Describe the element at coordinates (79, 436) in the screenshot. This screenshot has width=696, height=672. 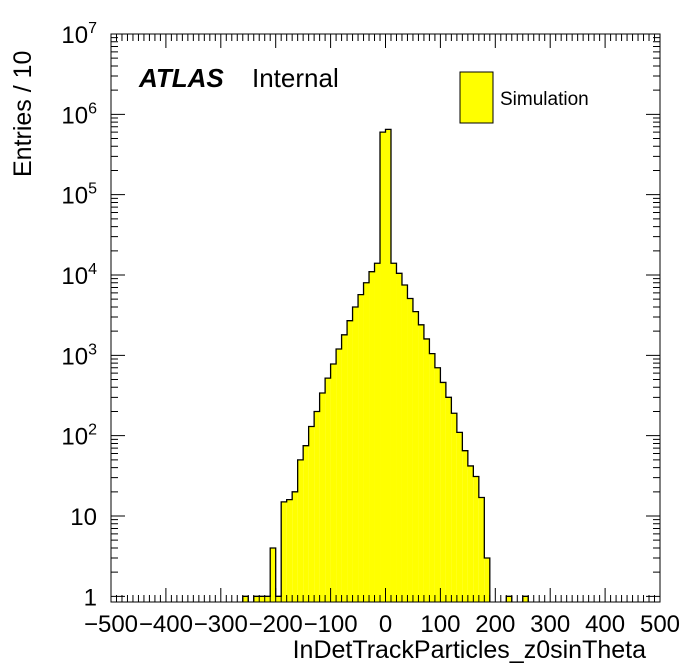
I see `y-tick-label: 10²` at that location.